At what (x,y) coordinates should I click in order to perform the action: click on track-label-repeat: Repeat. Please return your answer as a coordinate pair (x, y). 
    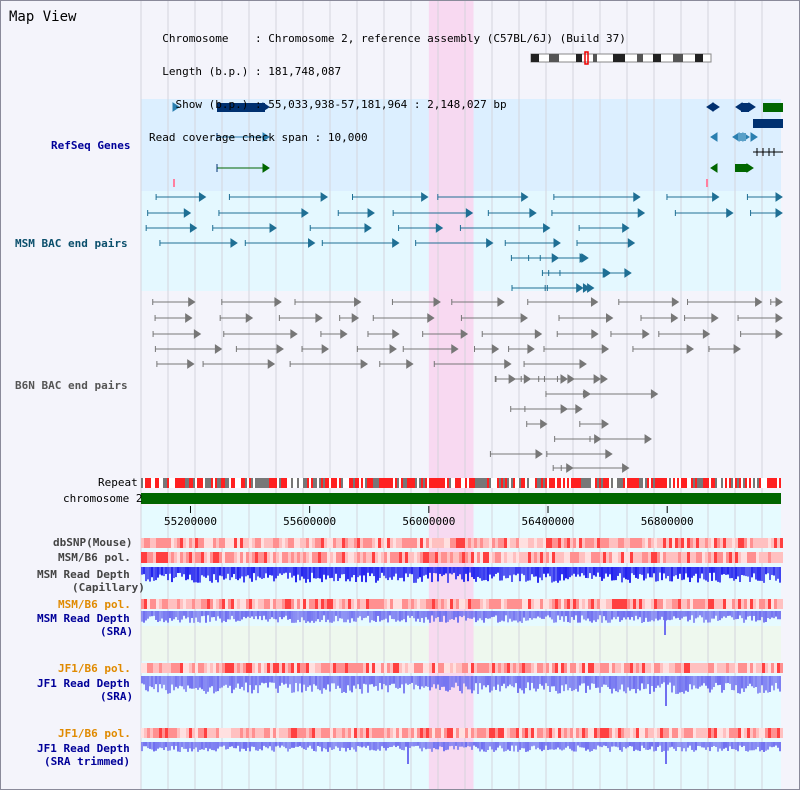
    Looking at the image, I should click on (118, 482).